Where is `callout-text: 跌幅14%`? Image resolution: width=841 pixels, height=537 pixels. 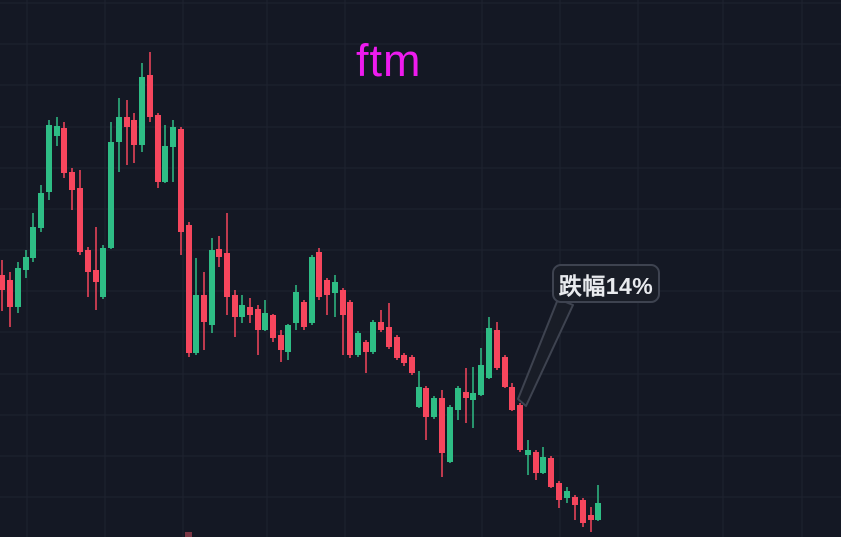
callout-text: 跌幅14% is located at coordinates (606, 285).